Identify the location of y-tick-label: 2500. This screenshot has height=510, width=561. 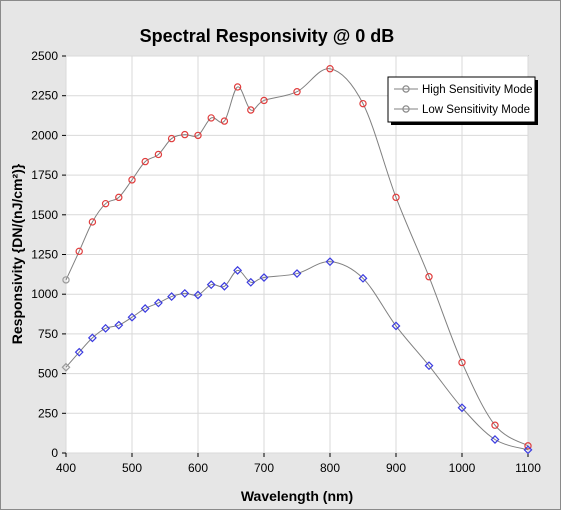
(44, 56).